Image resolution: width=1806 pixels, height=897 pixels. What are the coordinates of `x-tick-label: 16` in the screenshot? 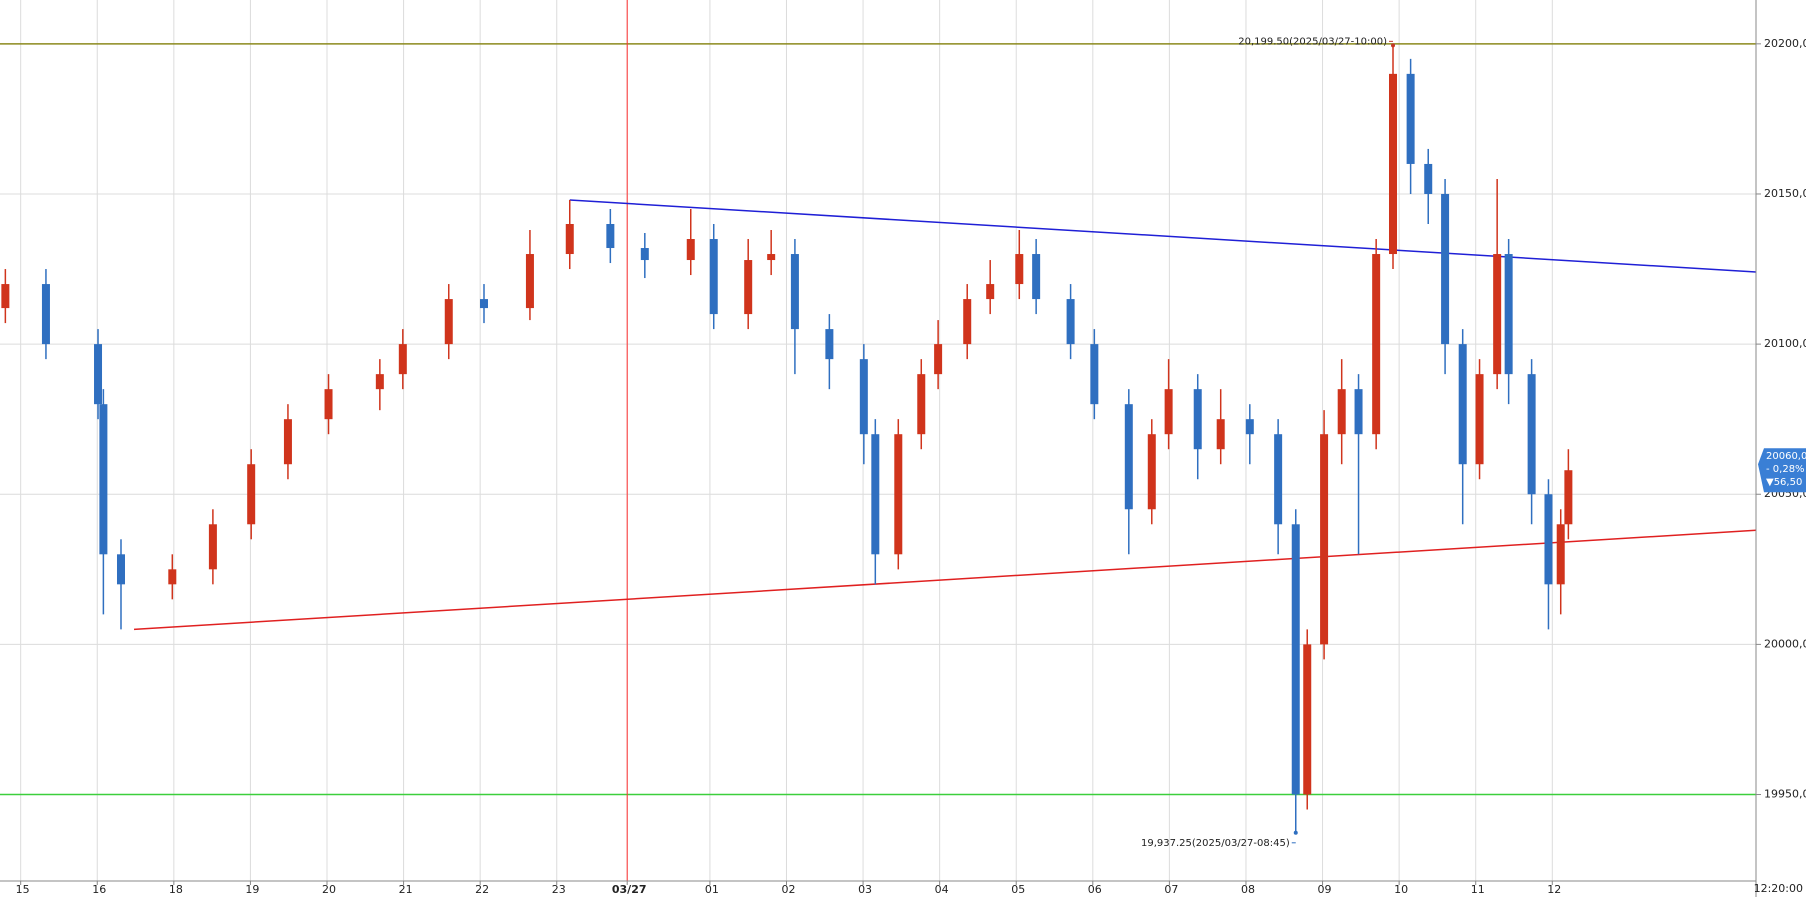 It's located at (99, 889).